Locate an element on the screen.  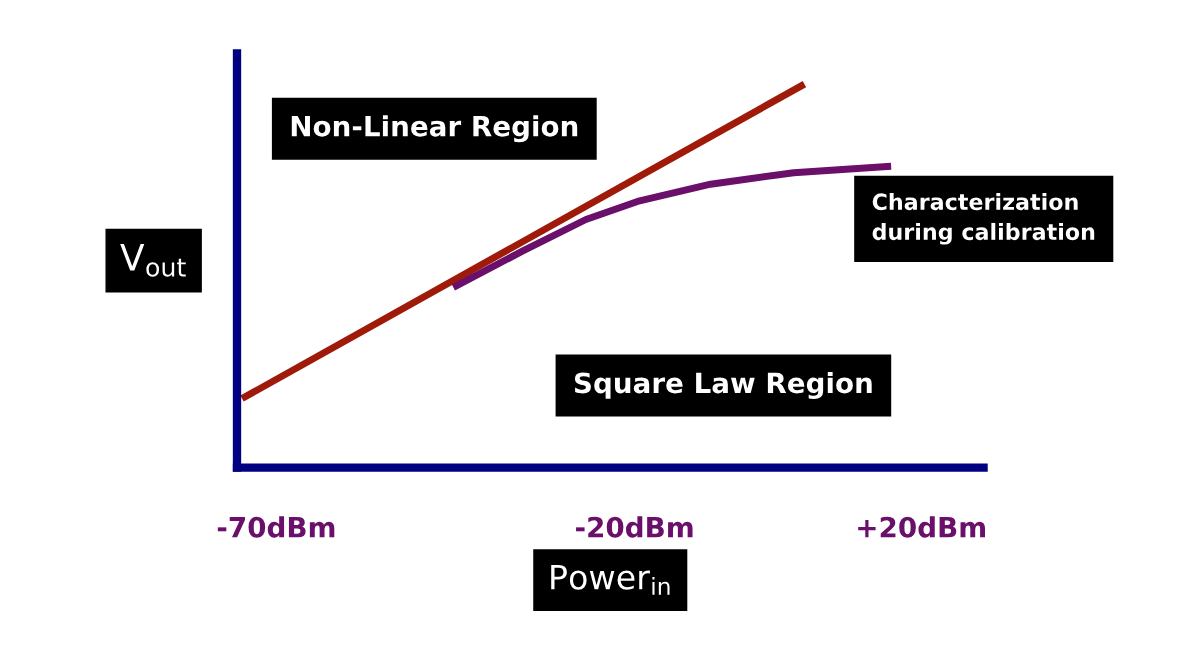
annotation: Non-Linear Region is located at coordinates (434, 129).